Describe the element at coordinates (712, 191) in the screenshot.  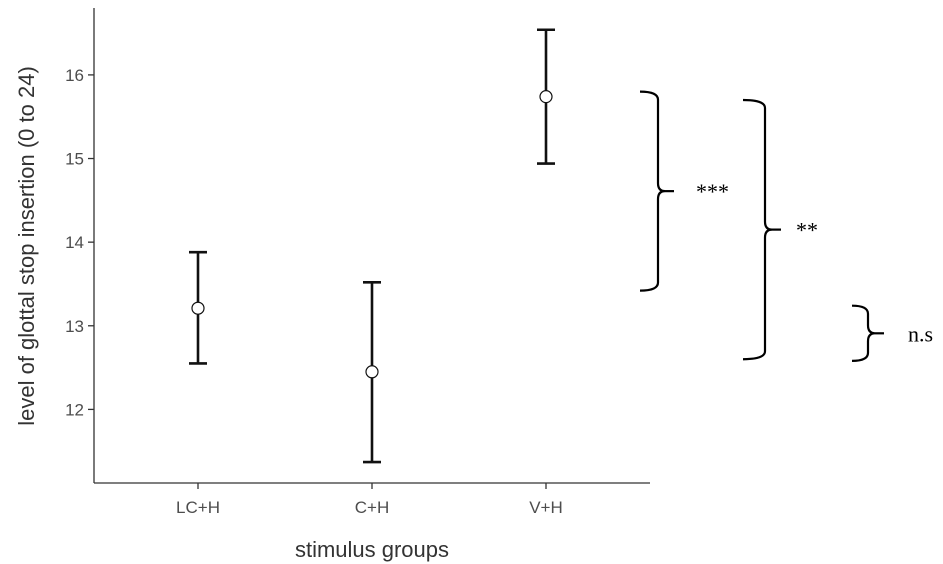
I see `significance-label: ***` at that location.